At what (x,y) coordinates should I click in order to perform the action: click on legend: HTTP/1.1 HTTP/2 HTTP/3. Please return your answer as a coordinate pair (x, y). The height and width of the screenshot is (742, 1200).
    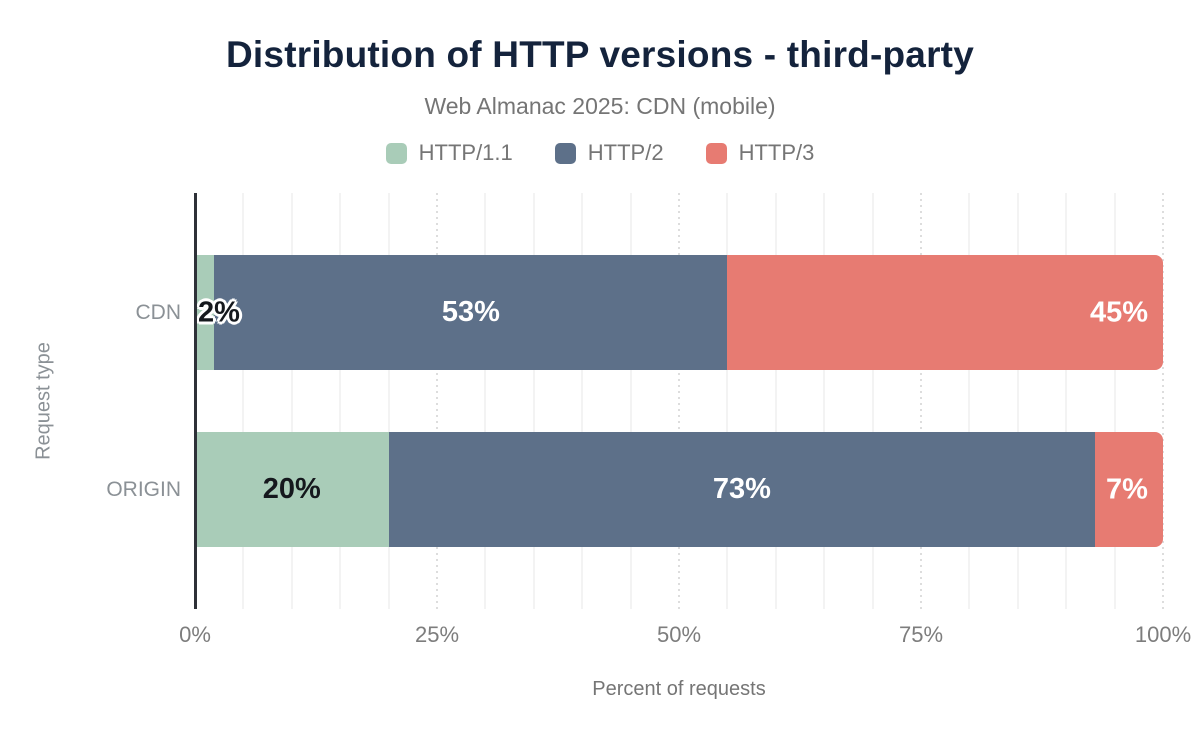
    Looking at the image, I should click on (600, 153).